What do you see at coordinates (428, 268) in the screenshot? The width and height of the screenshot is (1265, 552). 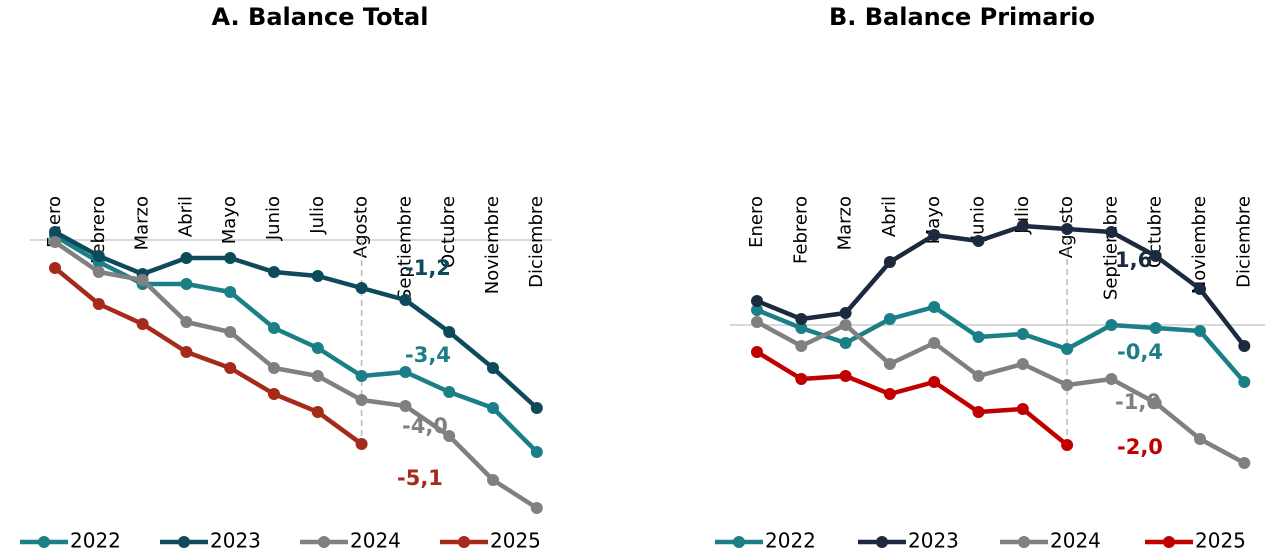 I see `value-label: -1,2` at bounding box center [428, 268].